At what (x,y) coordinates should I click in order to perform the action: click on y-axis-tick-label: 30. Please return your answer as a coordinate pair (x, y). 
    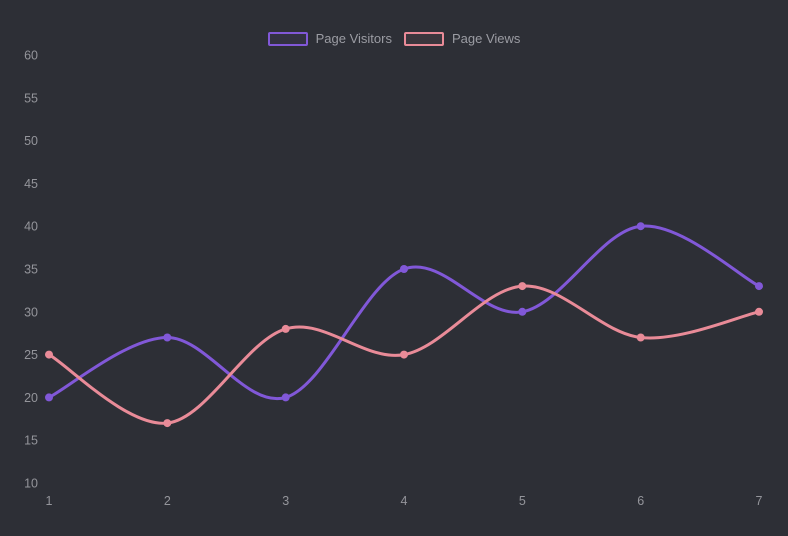
    Looking at the image, I should click on (31, 312).